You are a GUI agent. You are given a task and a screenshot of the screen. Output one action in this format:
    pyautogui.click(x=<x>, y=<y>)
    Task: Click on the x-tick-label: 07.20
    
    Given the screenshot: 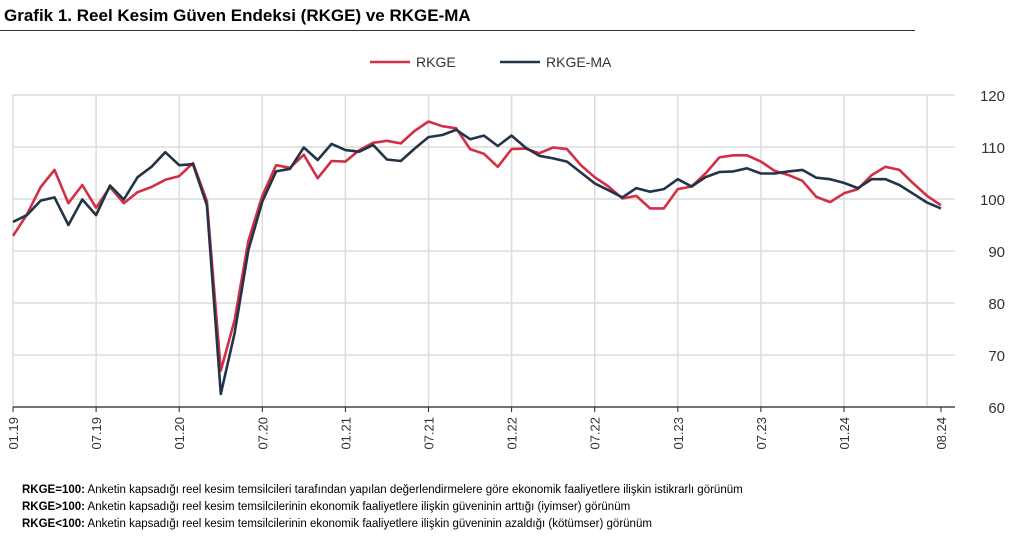 What is the action you would take?
    pyautogui.click(x=262, y=433)
    